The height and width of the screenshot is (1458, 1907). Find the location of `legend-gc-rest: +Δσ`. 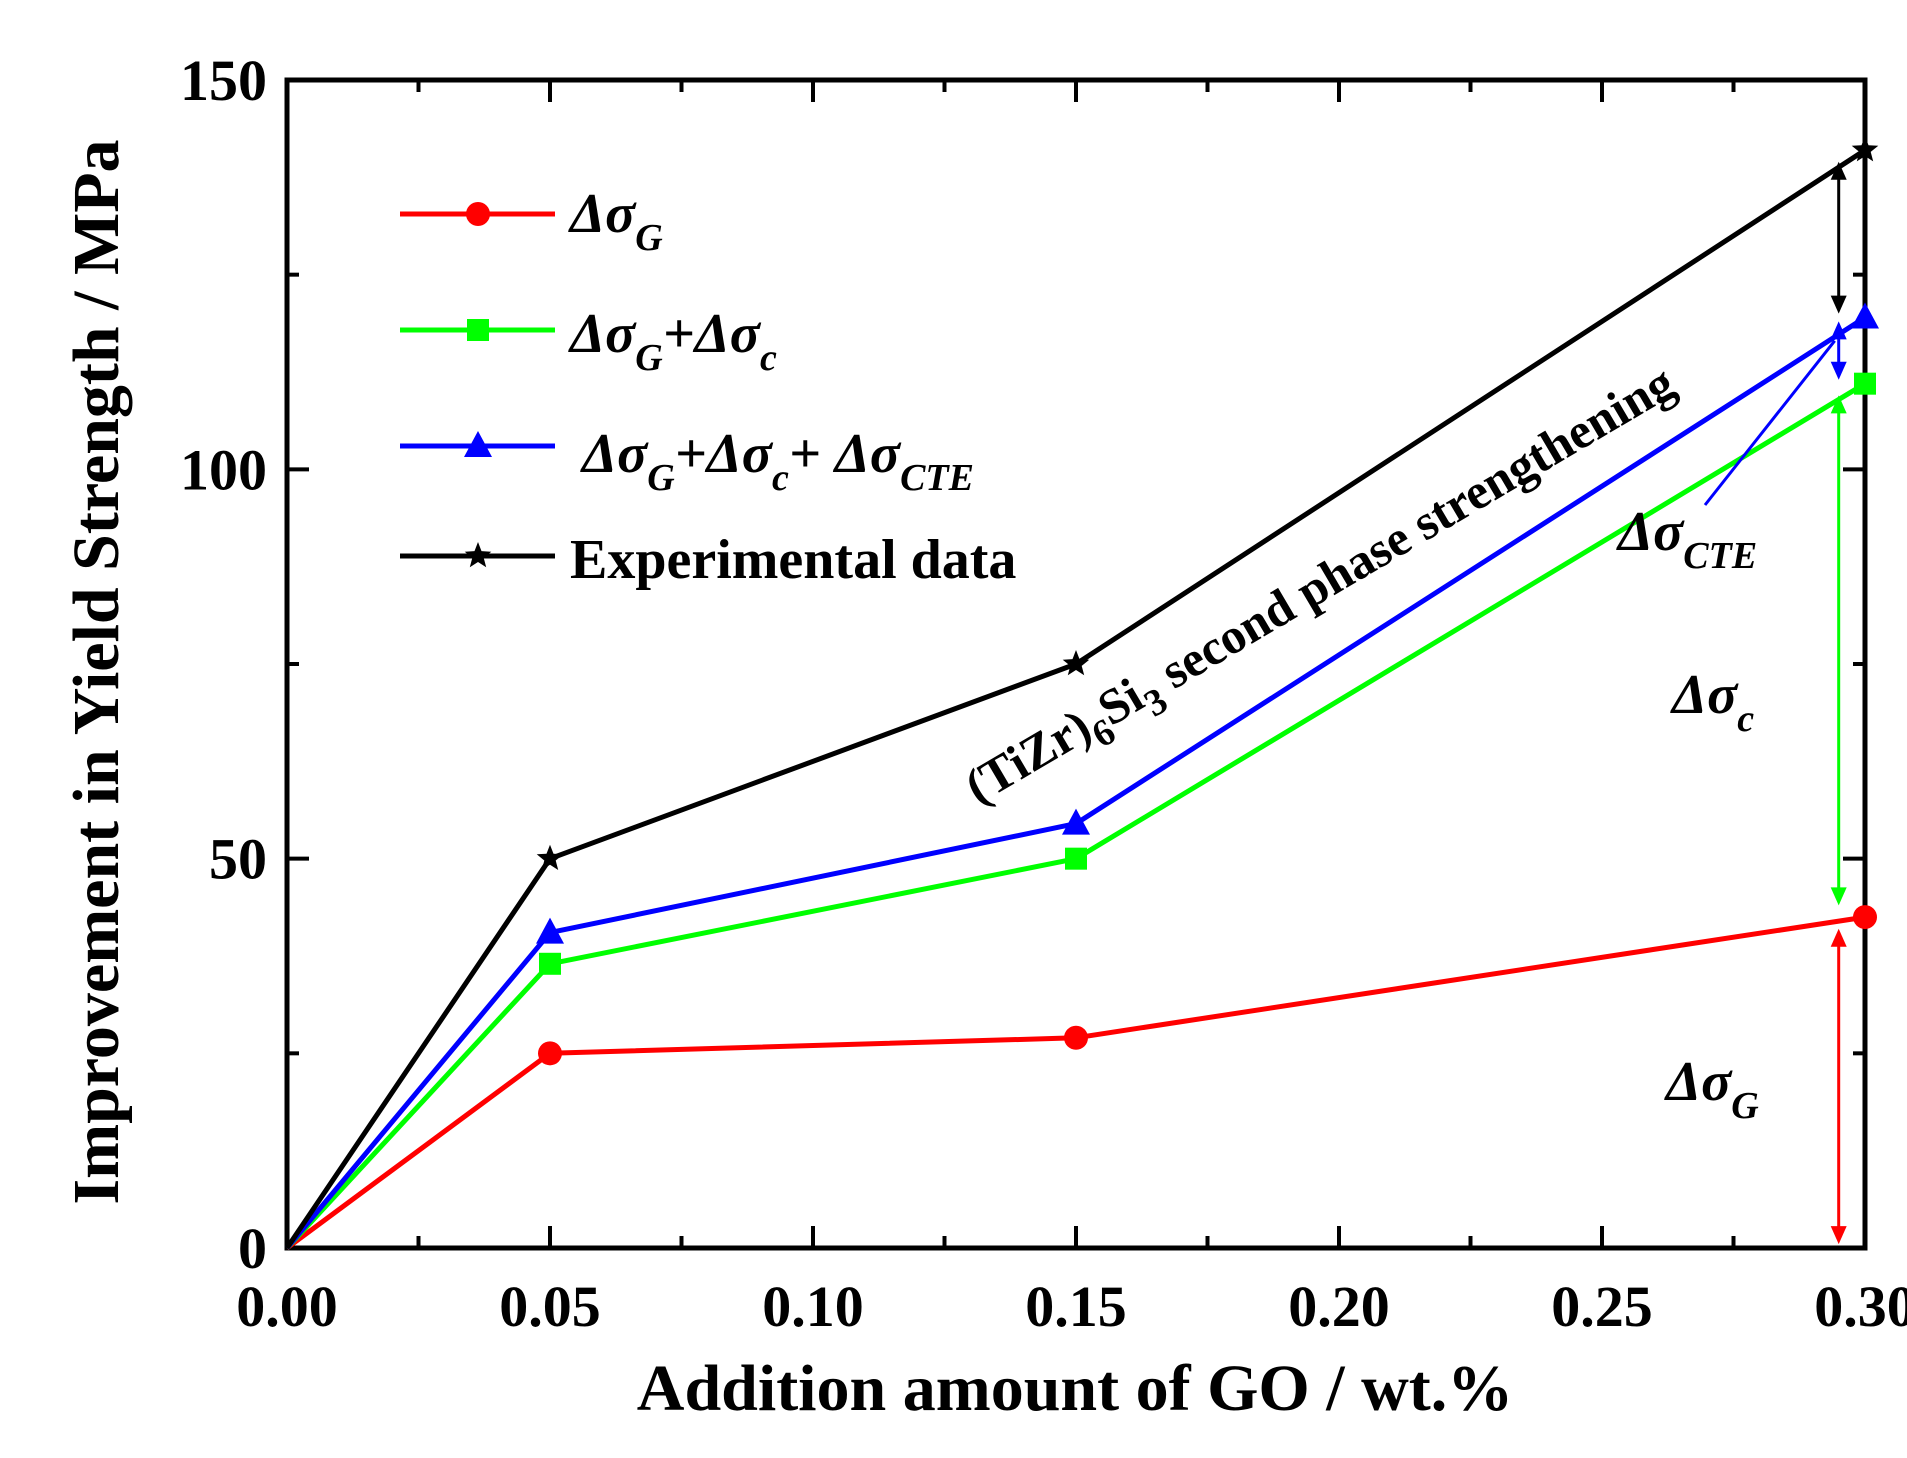

legend-gc-rest: +Δσ is located at coordinates (712, 334).